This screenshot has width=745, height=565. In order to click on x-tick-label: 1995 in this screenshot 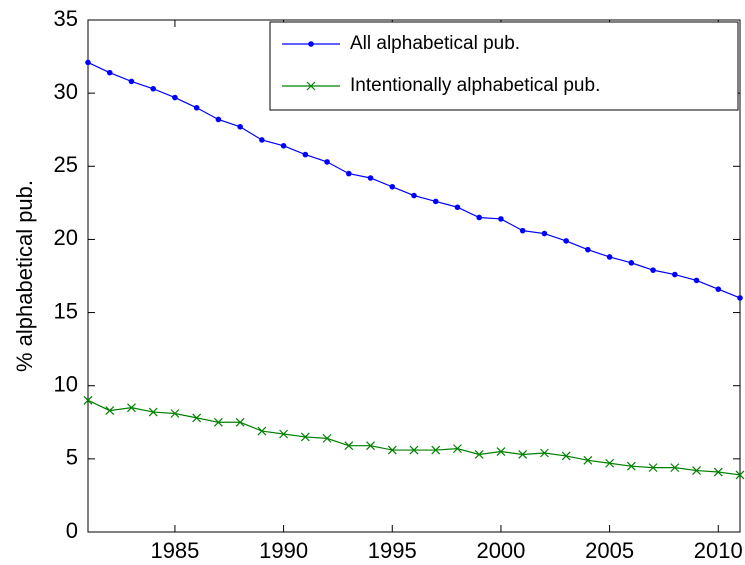, I will do `click(392, 550)`.